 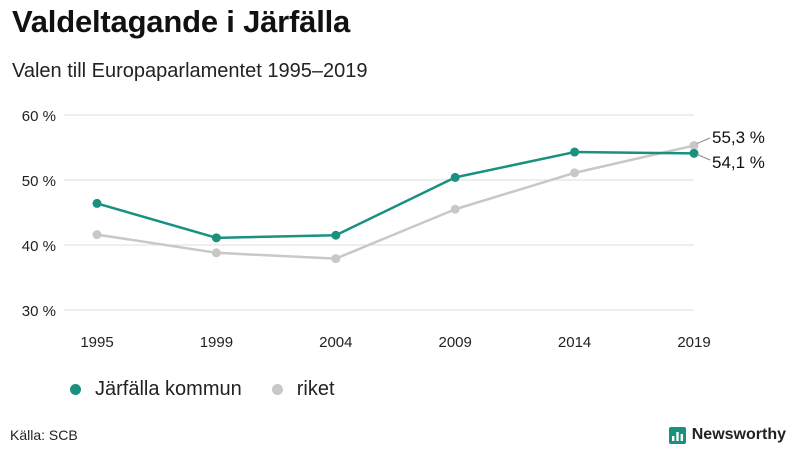 What do you see at coordinates (574, 342) in the screenshot?
I see `x-tick-label: 2014` at bounding box center [574, 342].